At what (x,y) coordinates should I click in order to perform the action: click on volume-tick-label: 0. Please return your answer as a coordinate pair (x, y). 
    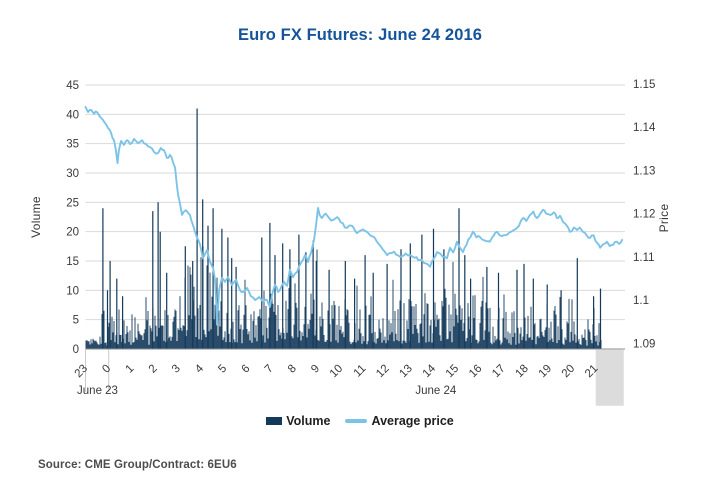
    Looking at the image, I should click on (76, 350).